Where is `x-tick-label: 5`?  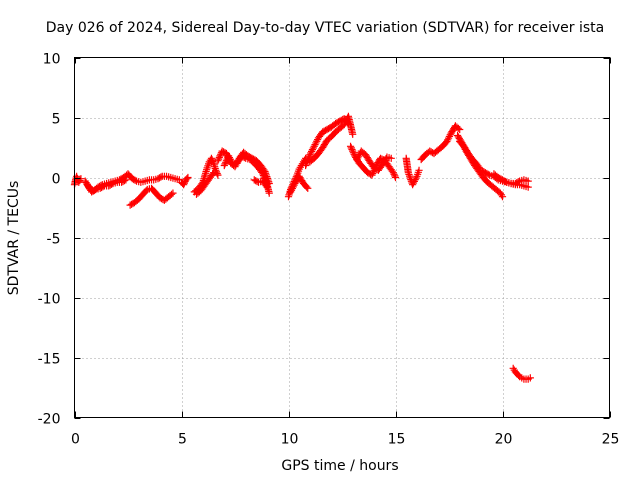 x-tick-label: 5 is located at coordinates (182, 440).